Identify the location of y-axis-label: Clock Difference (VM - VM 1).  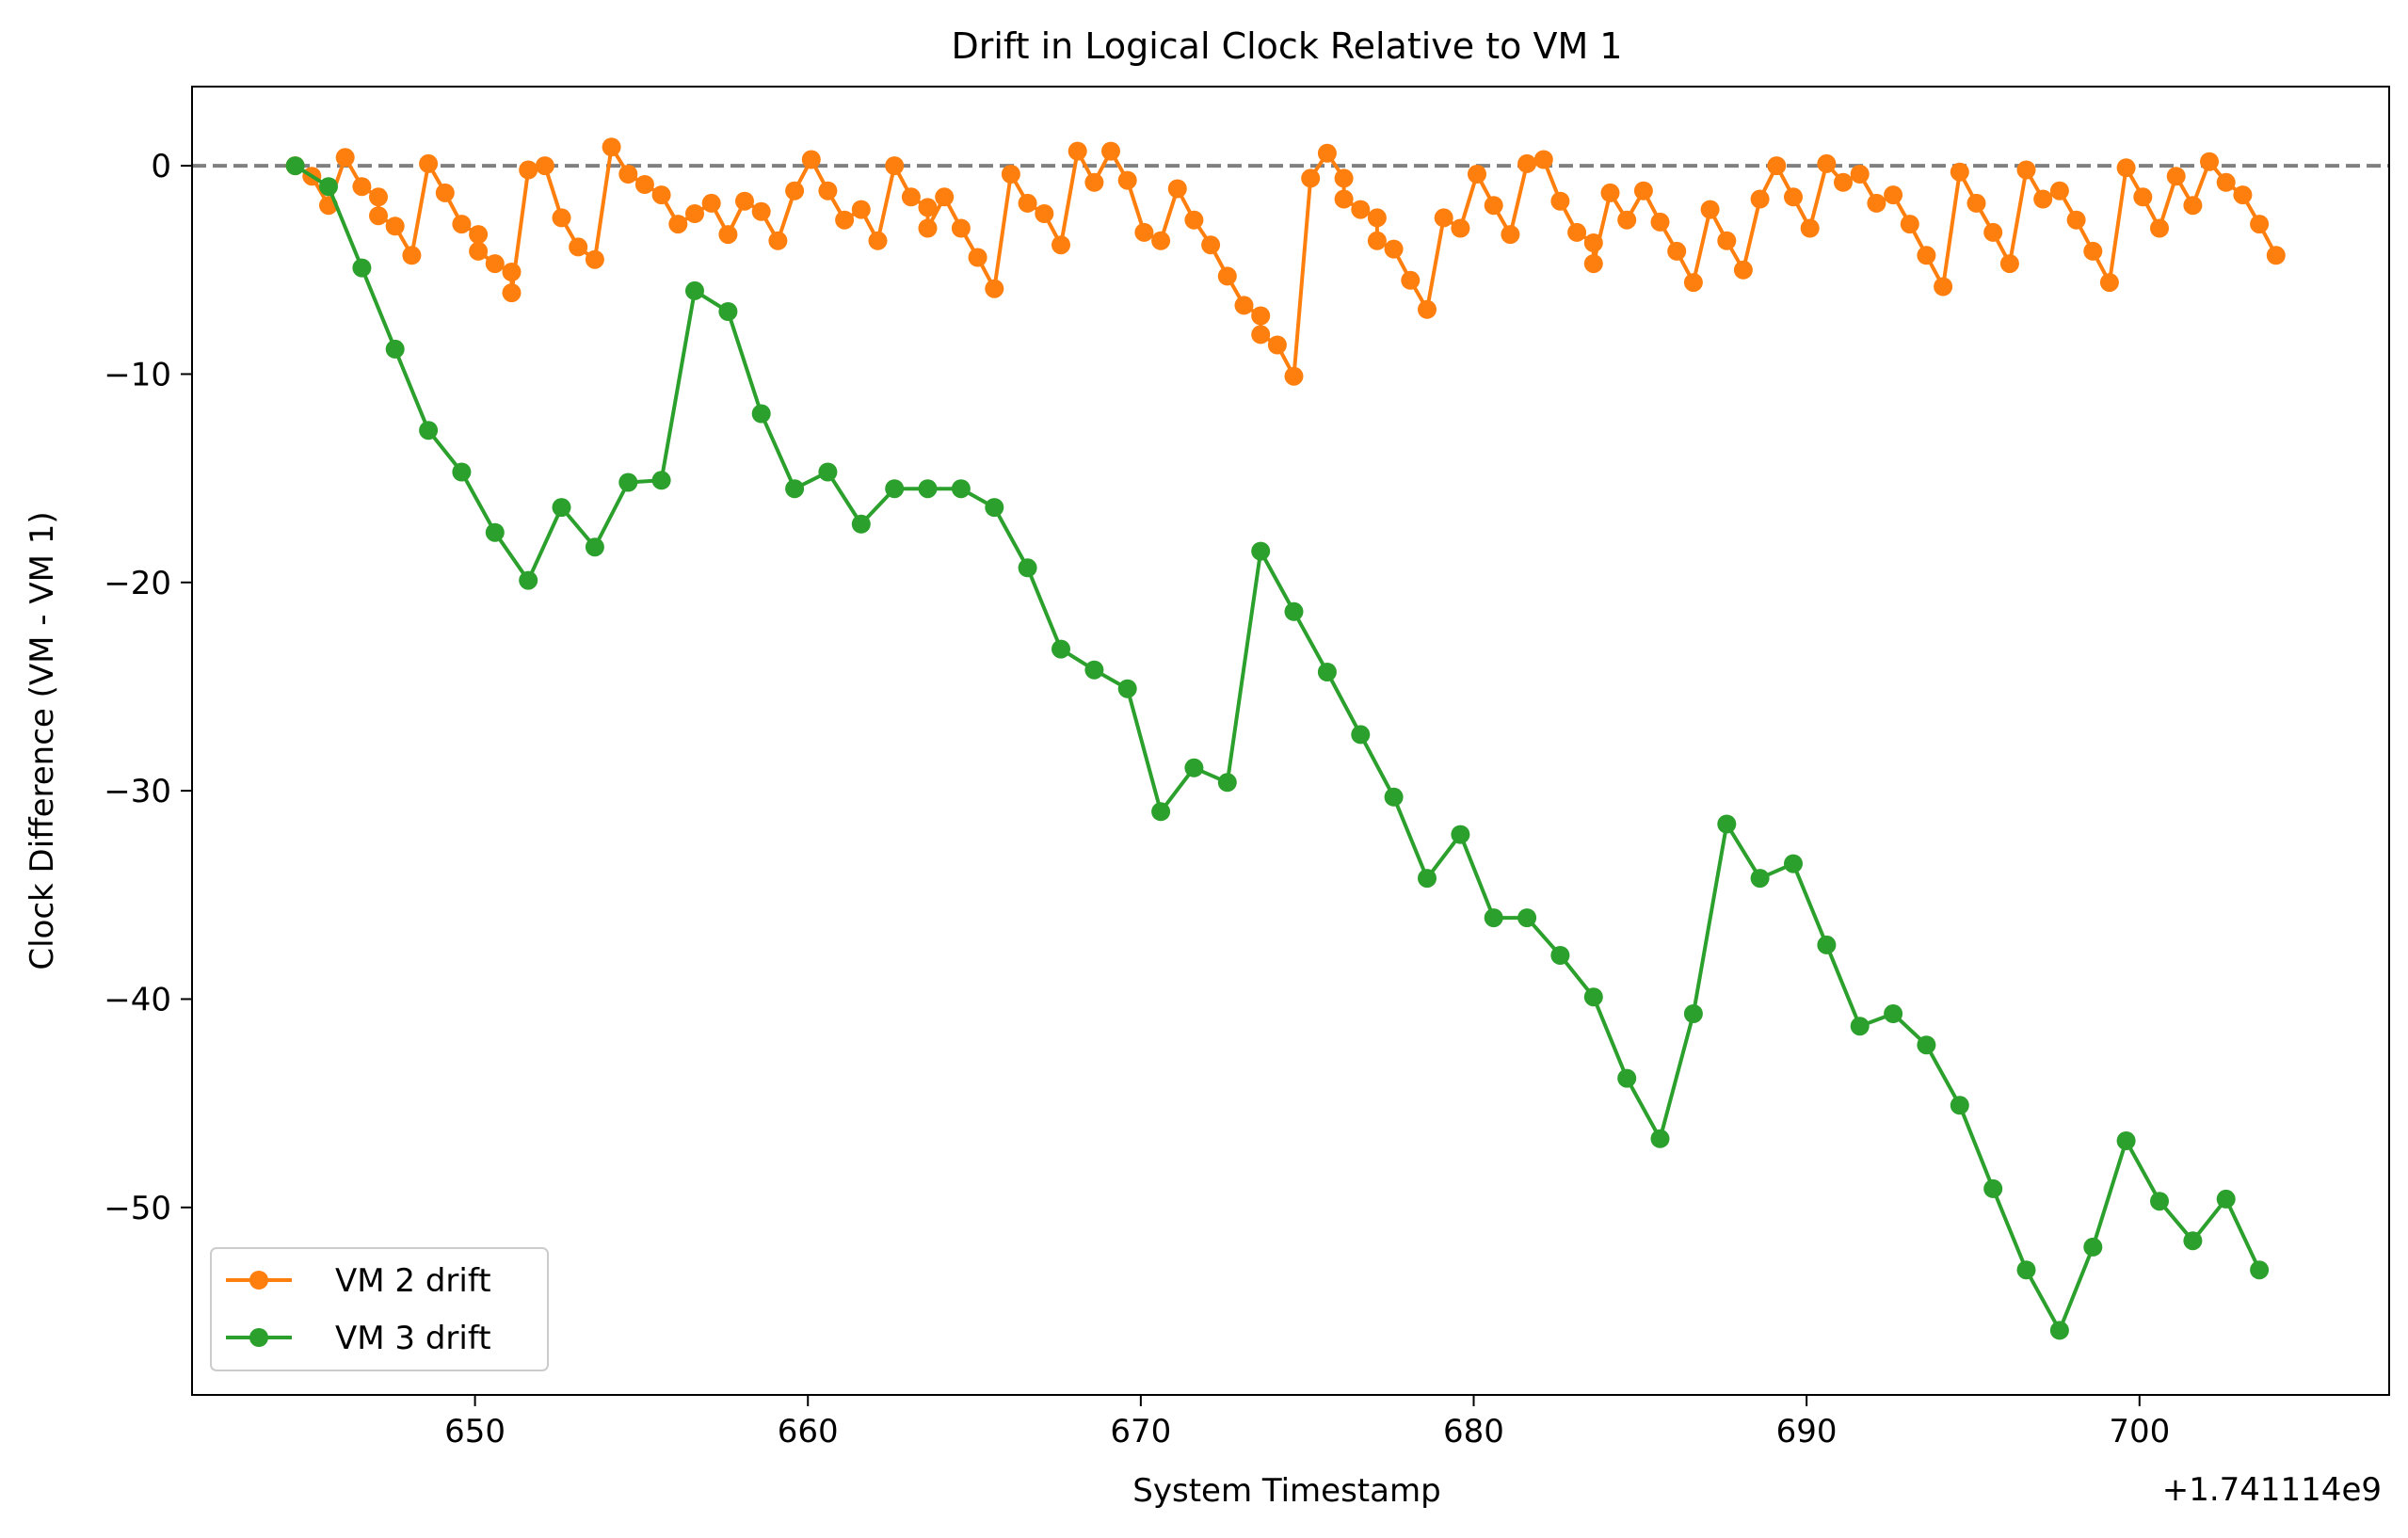
(42, 740).